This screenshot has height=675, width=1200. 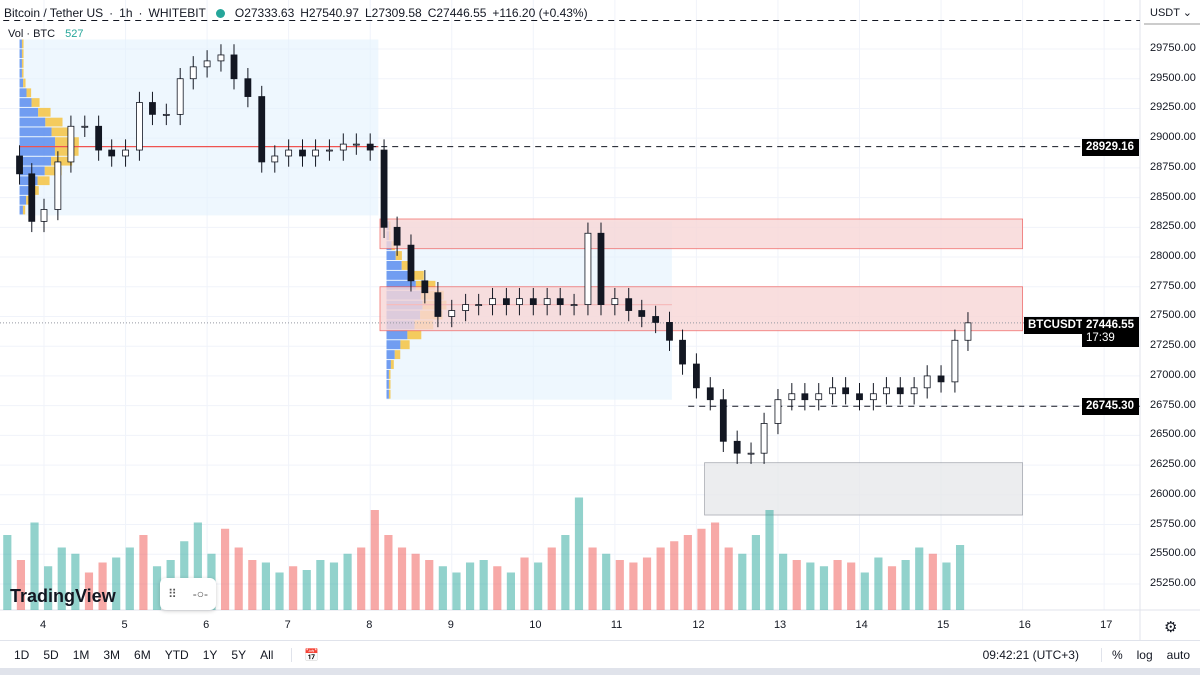 I want to click on range-ytd: YTD, so click(x=176, y=654).